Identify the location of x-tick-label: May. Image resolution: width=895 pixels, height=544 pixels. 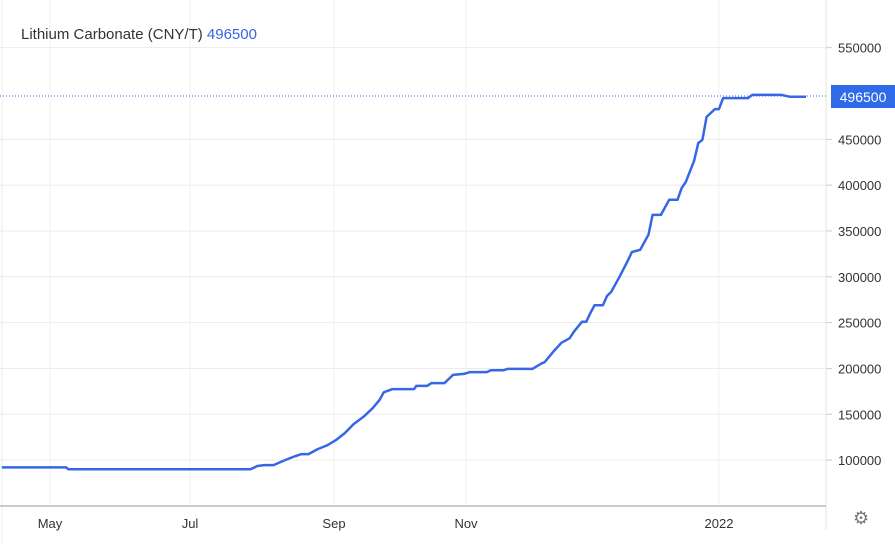
(50, 523).